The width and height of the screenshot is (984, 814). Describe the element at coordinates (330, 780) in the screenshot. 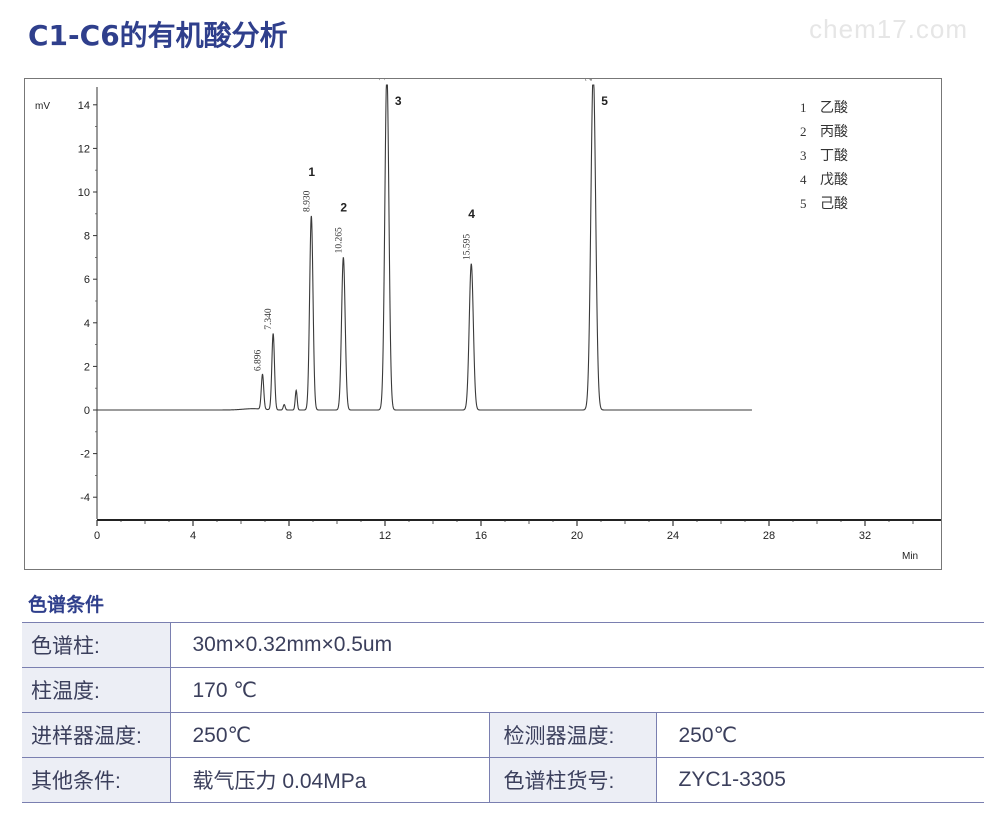

I see `cond-value-other: 载气压力 0.04MPa` at that location.